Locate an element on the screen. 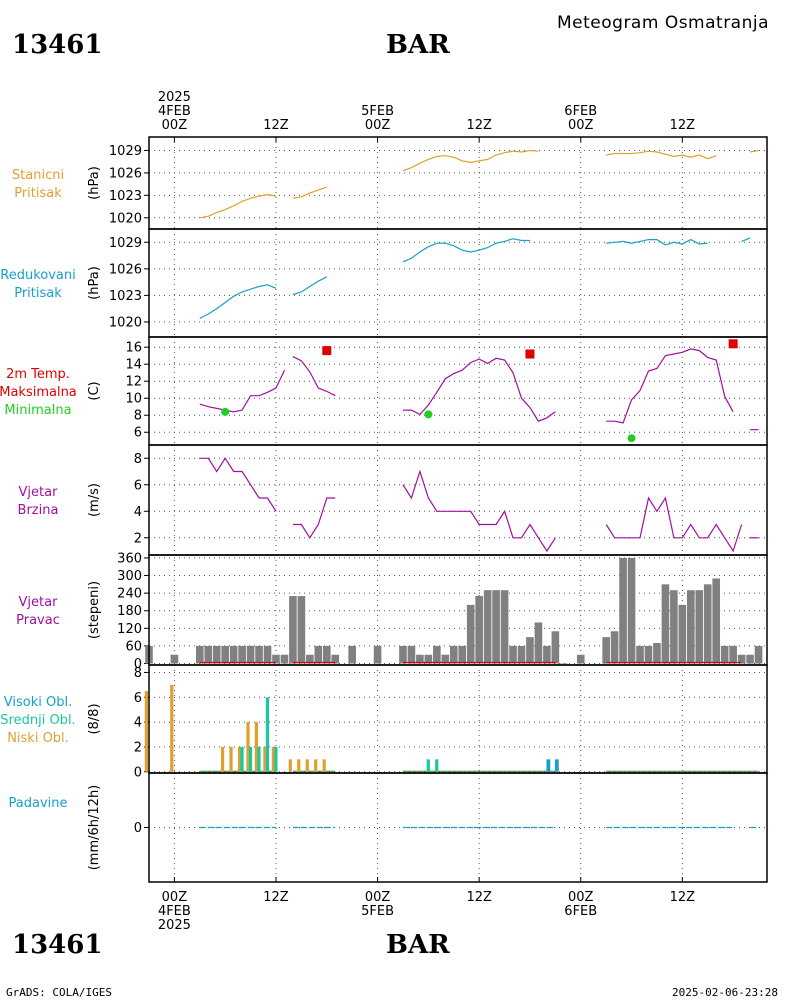 The height and width of the screenshot is (1000, 800). y-tick-label: 180 is located at coordinates (129, 611).